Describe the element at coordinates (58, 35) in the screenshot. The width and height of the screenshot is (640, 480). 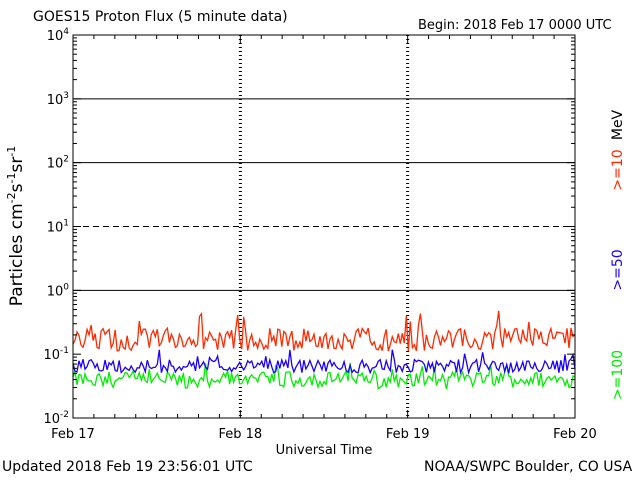
I see `y-tick-label: 10⁴` at that location.